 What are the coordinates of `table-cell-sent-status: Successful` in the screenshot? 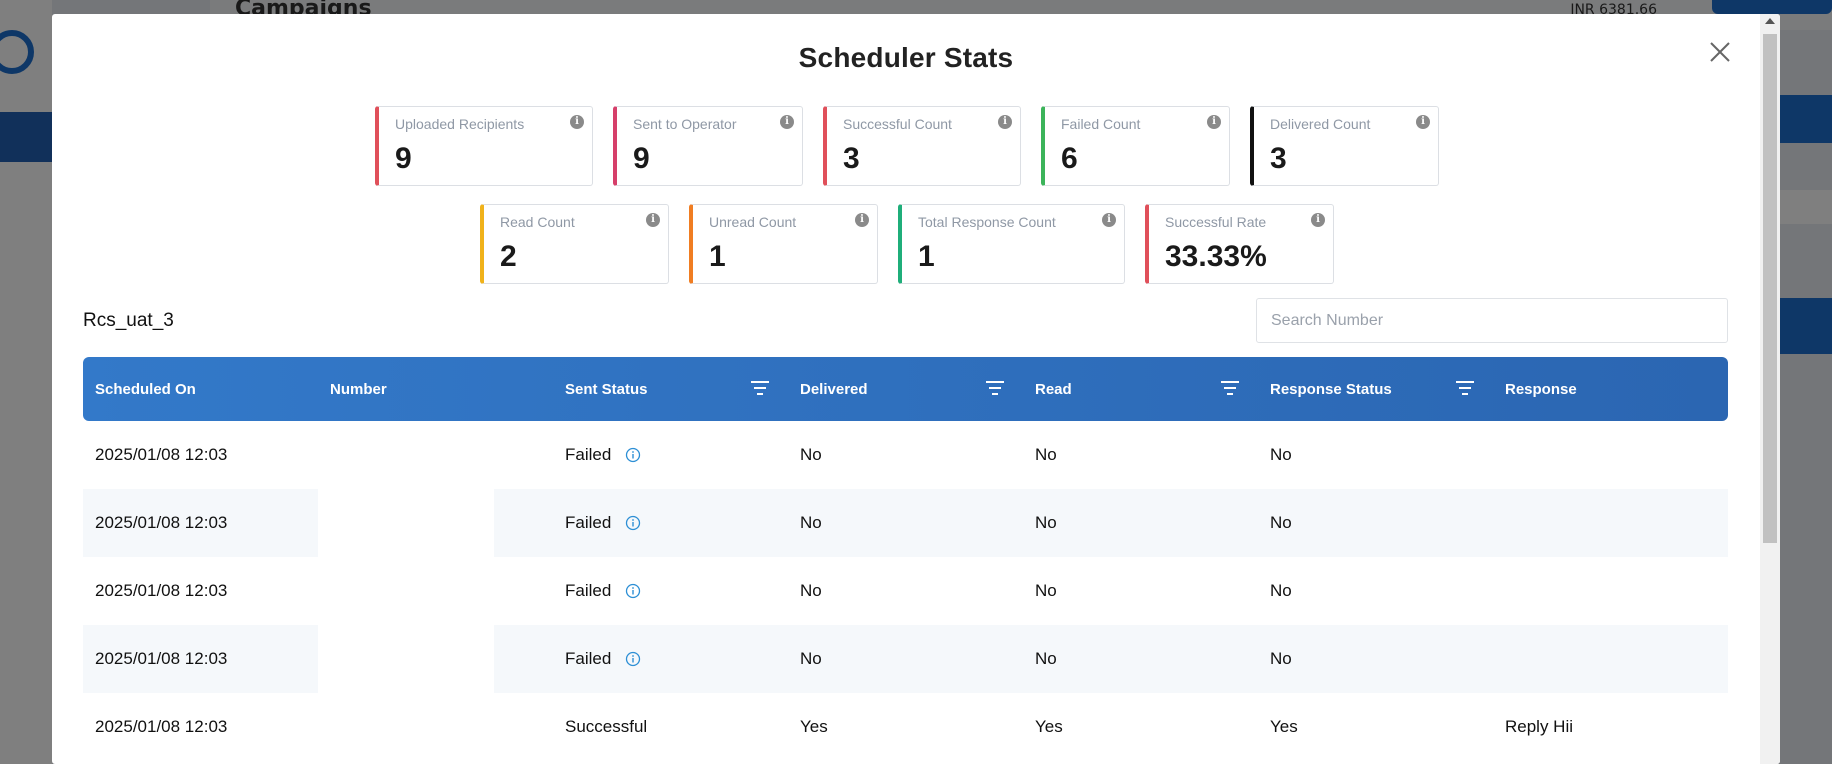 It's located at (670, 727).